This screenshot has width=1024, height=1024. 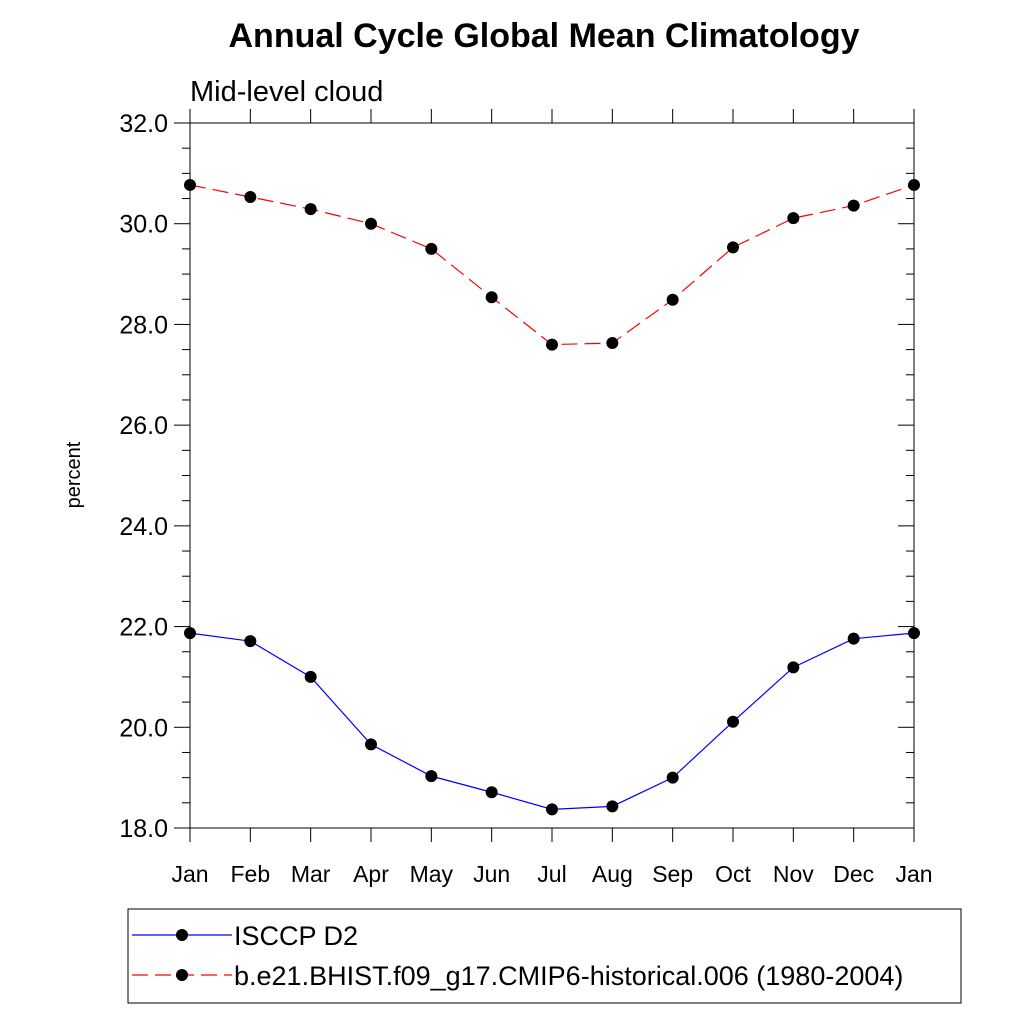 What do you see at coordinates (612, 874) in the screenshot?
I see `x-tick-label: Aug` at bounding box center [612, 874].